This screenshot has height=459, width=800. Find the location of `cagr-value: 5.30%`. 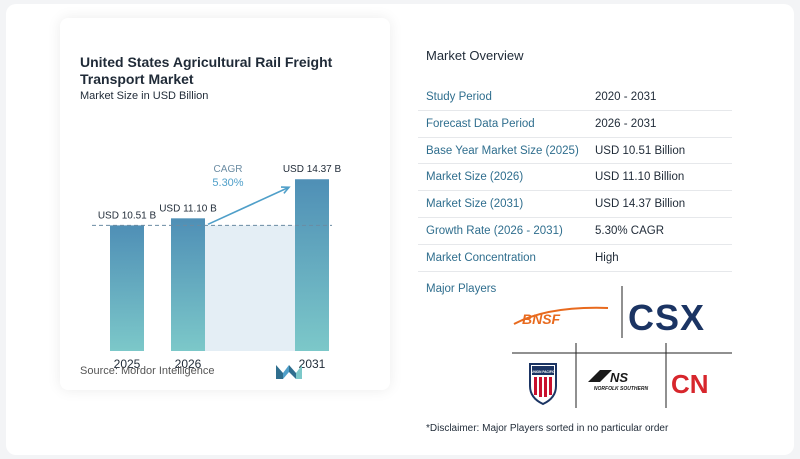

cagr-value: 5.30% is located at coordinates (227, 183).